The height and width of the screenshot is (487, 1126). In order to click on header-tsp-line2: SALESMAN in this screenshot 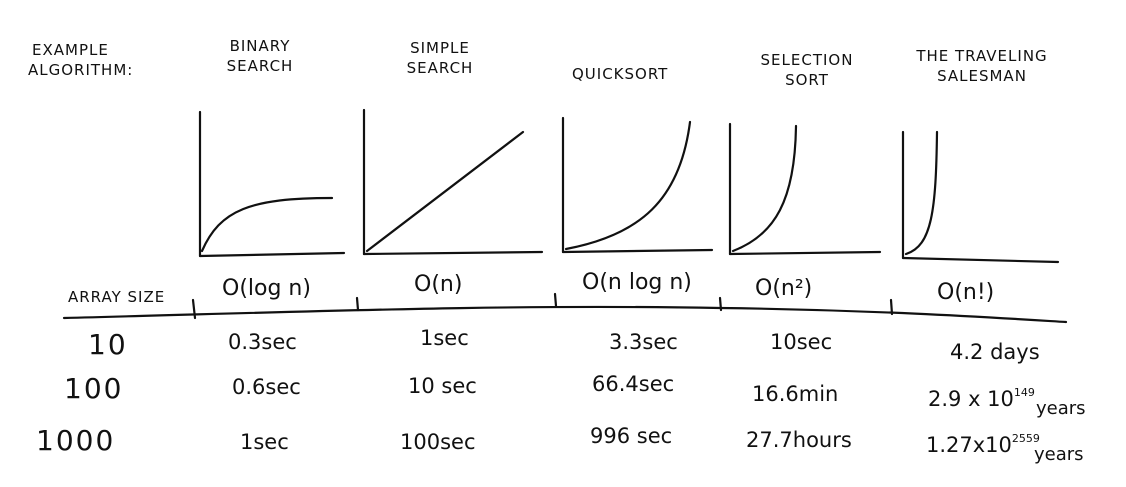, I will do `click(982, 76)`.